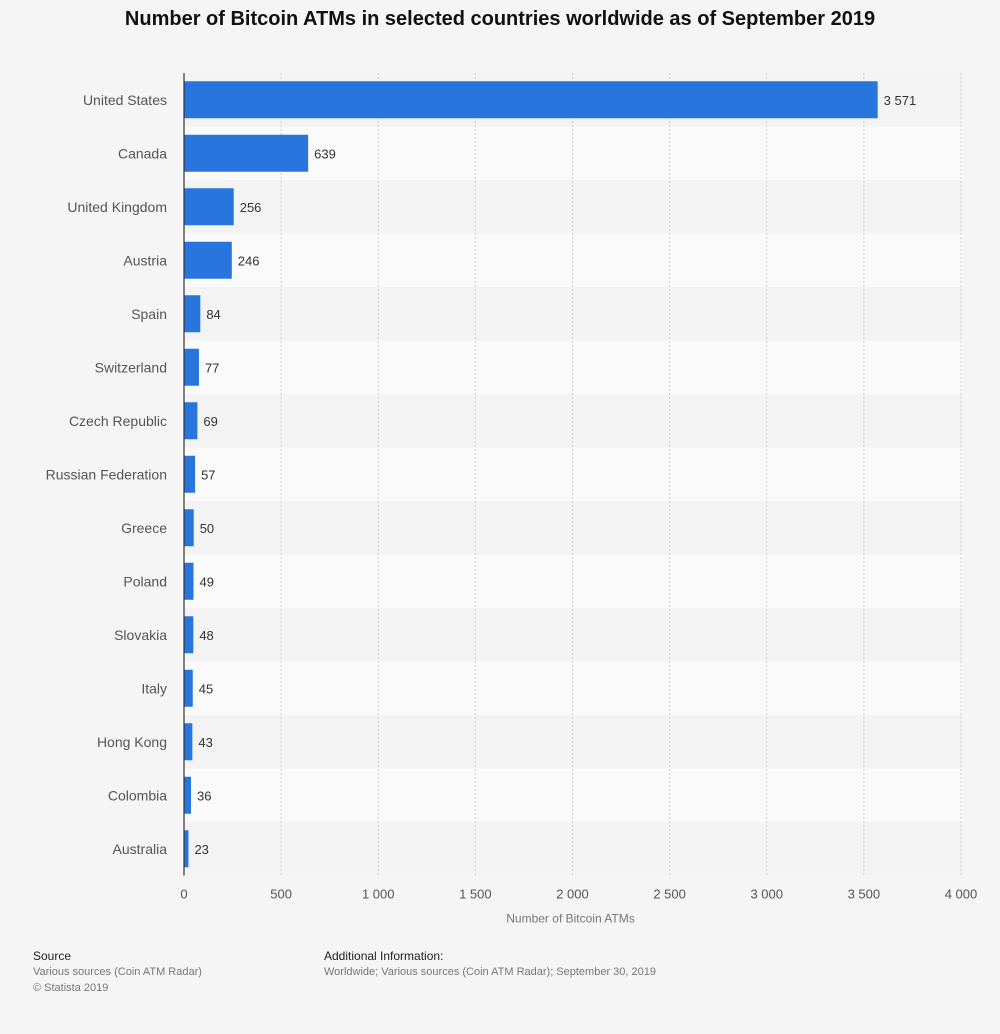 The width and height of the screenshot is (1000, 1034). What do you see at coordinates (140, 635) in the screenshot?
I see `category-label: Slovakia` at bounding box center [140, 635].